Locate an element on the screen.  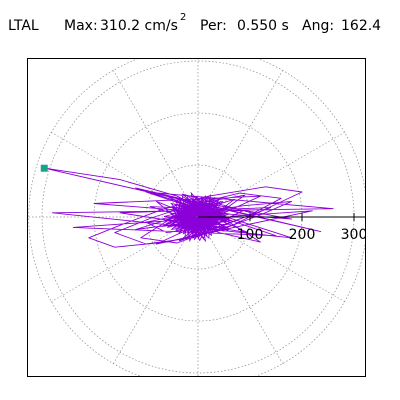
orbit-trace-center is located at coordinates (197, 217).